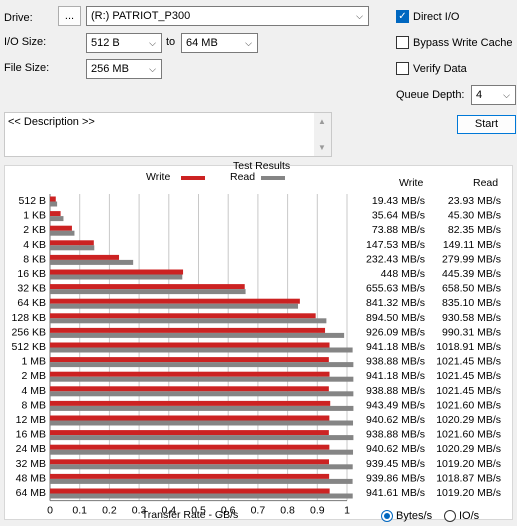  Describe the element at coordinates (395, 332) in the screenshot. I see `write-value-label: 926.09 MB/s` at that location.